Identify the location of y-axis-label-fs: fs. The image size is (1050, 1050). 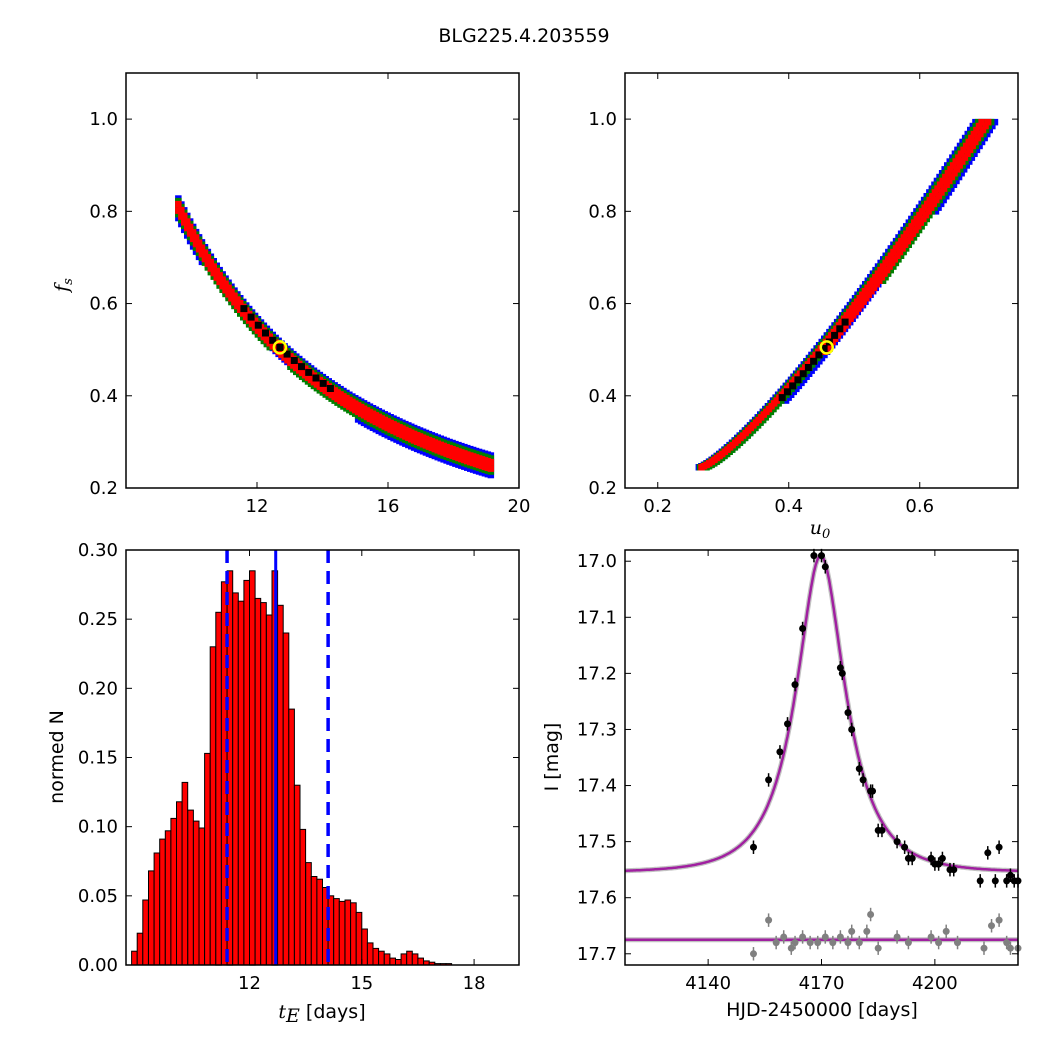
(63, 286).